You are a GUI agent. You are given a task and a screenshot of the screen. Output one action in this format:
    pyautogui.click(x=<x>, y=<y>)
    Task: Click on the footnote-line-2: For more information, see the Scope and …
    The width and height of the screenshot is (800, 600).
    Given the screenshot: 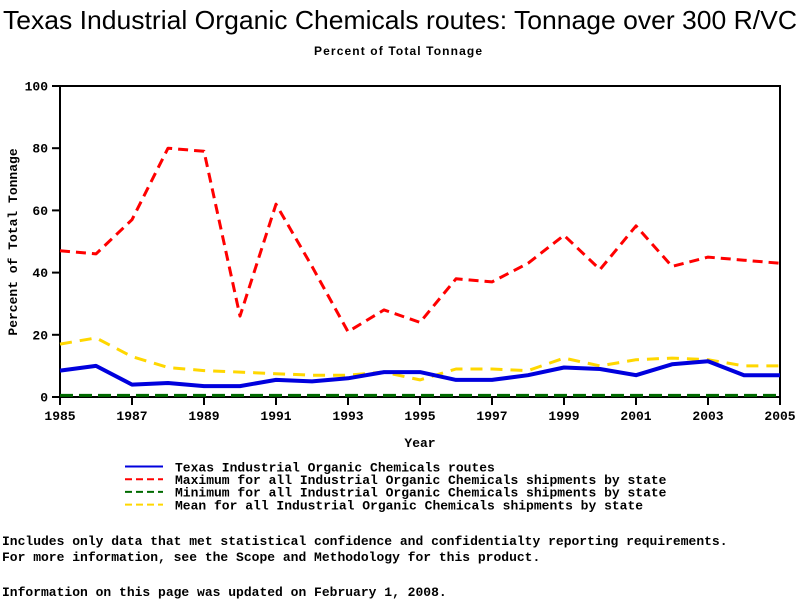 What is the action you would take?
    pyautogui.click(x=271, y=557)
    